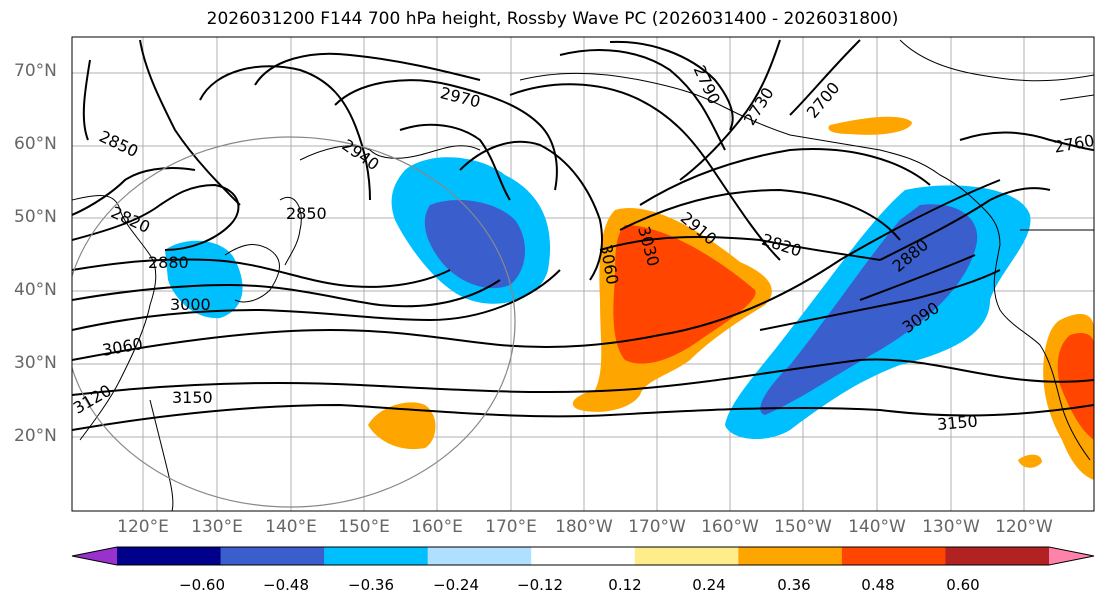 This screenshot has width=1105, height=604. What do you see at coordinates (35, 144) in the screenshot?
I see `lat-label: 60°N` at bounding box center [35, 144].